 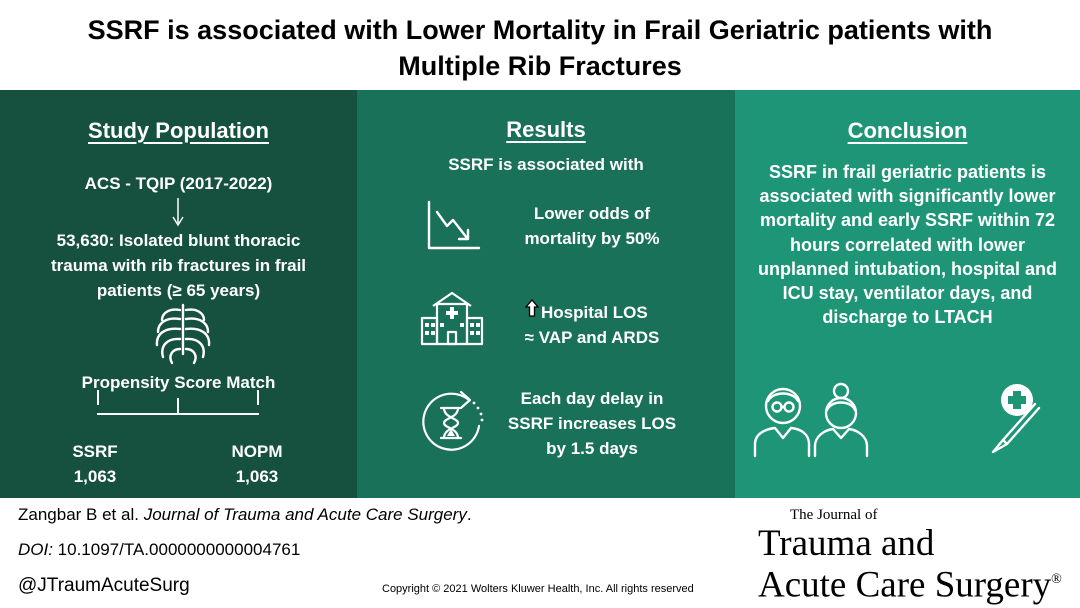 I want to click on nopm-group-label: NOPM, so click(x=257, y=451).